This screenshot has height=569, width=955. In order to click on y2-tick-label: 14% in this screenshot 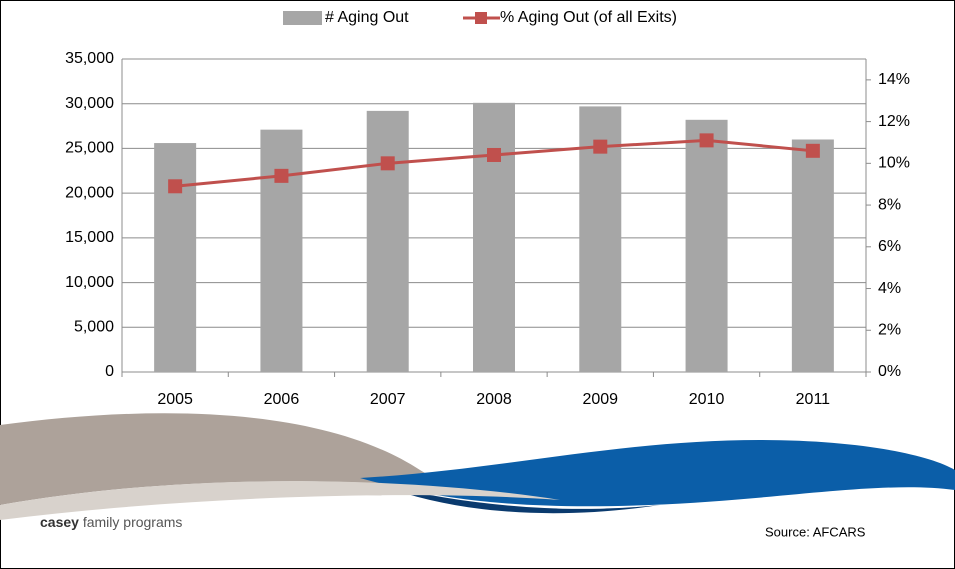, I will do `click(894, 79)`.